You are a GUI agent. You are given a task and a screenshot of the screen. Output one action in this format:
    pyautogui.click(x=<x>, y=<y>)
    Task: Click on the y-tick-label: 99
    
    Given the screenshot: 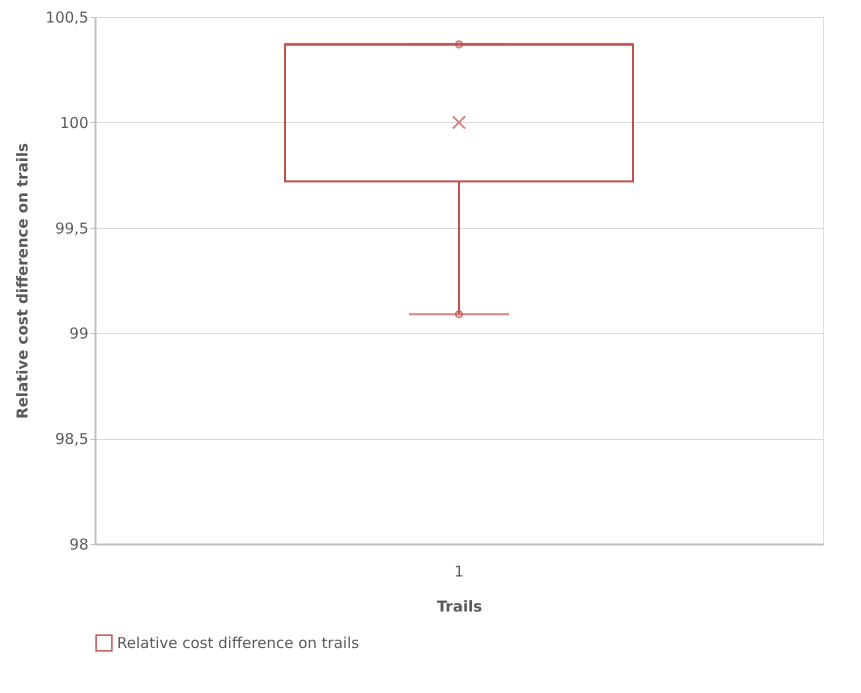 What is the action you would take?
    pyautogui.click(x=78, y=333)
    